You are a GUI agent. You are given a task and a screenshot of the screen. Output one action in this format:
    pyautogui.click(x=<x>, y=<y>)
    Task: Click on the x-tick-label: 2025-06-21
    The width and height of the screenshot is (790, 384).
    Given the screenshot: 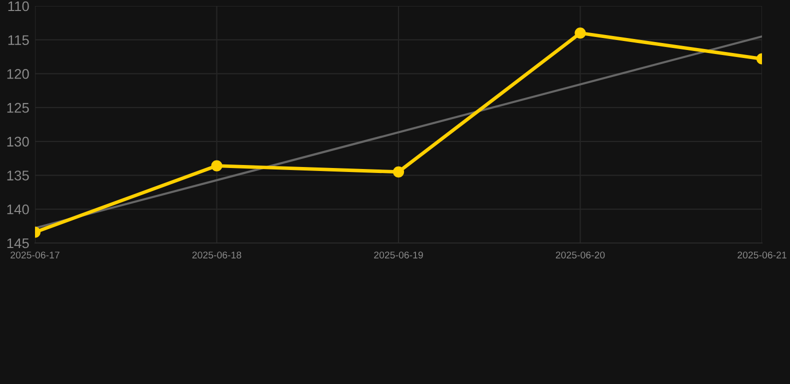 What is the action you would take?
    pyautogui.click(x=762, y=255)
    